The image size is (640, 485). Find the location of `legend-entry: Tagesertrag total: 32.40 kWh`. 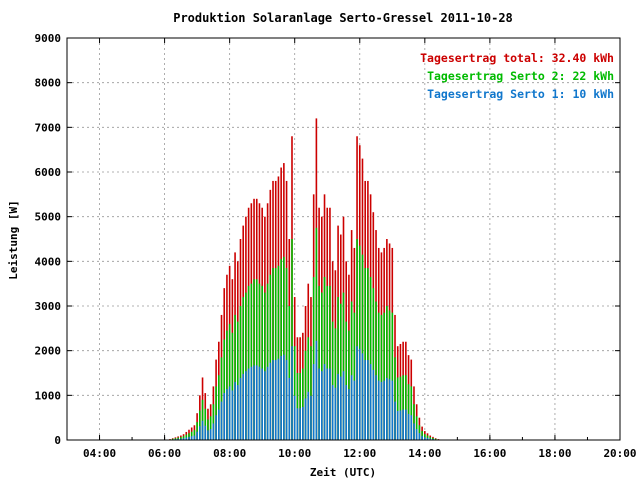

legend-entry: Tagesertrag total: 32.40 kWh is located at coordinates (517, 58).